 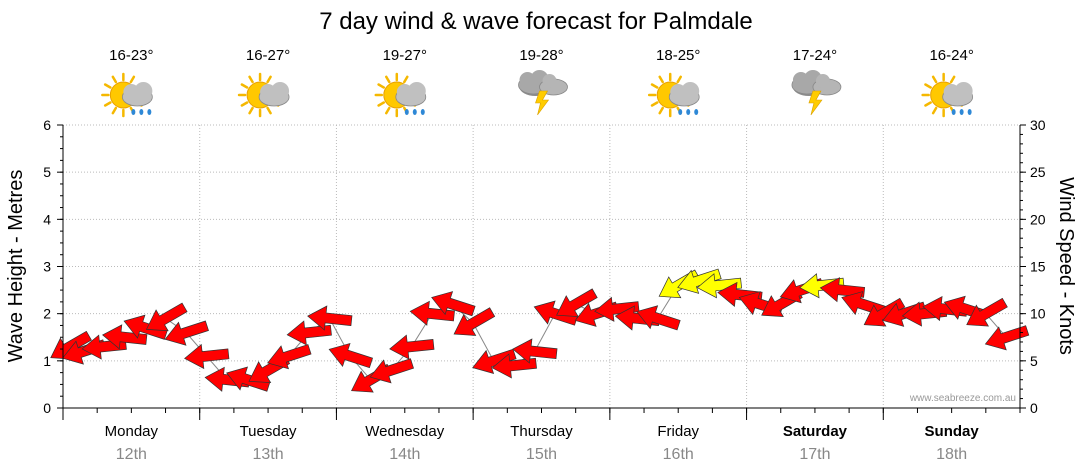 I want to click on temp-label: 16-23°, so click(x=131, y=55).